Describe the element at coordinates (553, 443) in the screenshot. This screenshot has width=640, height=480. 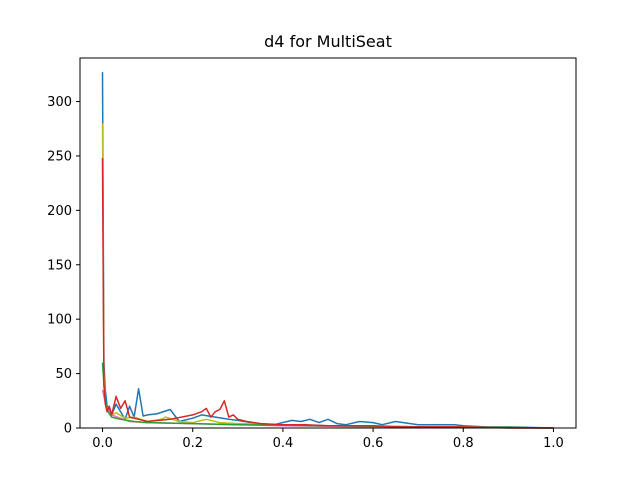
I see `x-tick-label: 1.0` at that location.